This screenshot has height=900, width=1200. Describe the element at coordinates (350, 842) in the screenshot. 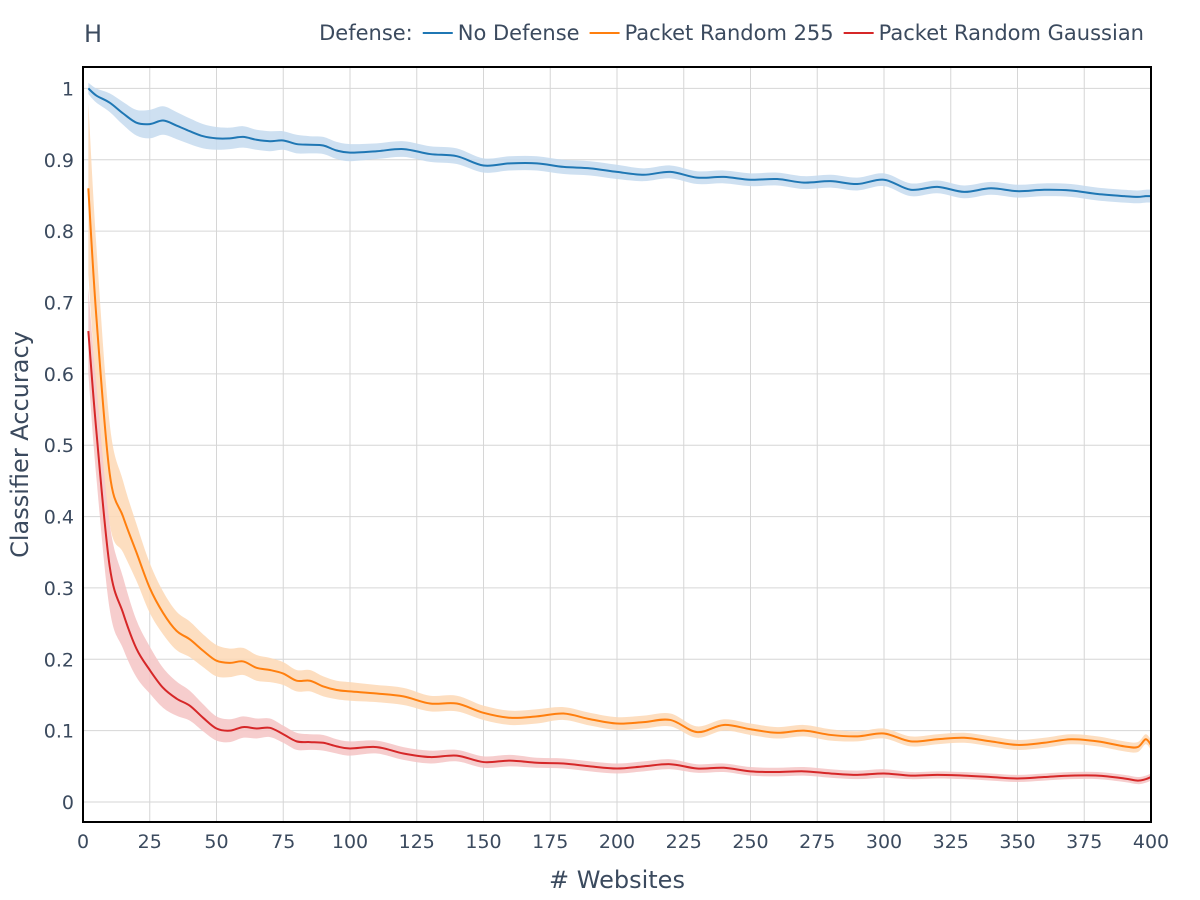

I see `x-tick-label: 100` at that location.